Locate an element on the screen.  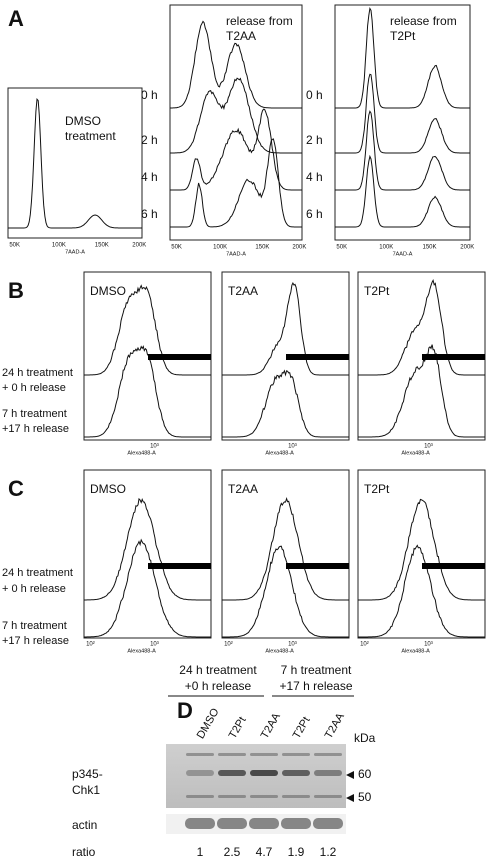
panel-label: C is located at coordinates (16, 488).